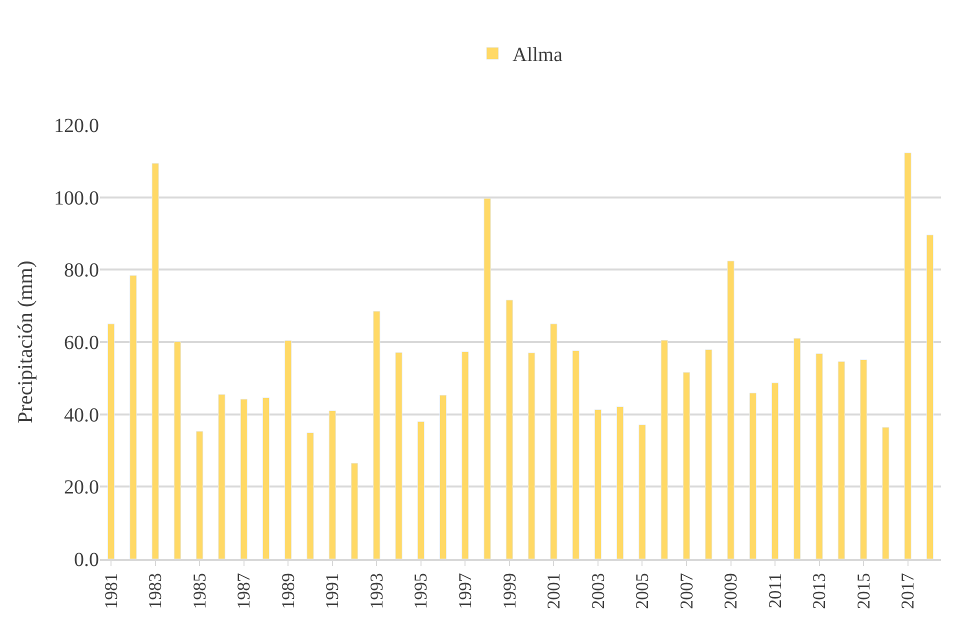  I want to click on x-tick-label: 2015, so click(863, 590).